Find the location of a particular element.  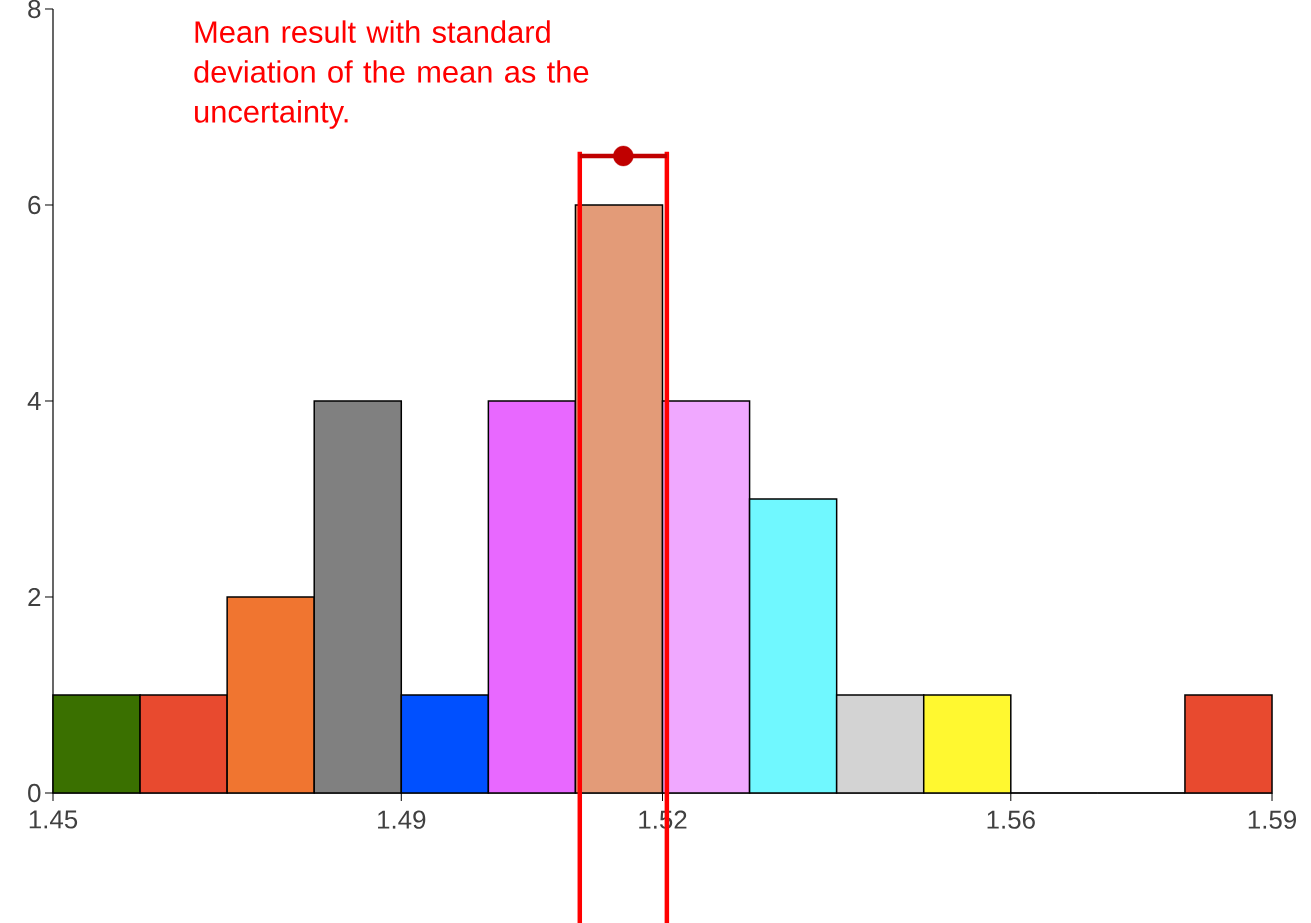

x-tick-label: 1.56 is located at coordinates (1011, 819).